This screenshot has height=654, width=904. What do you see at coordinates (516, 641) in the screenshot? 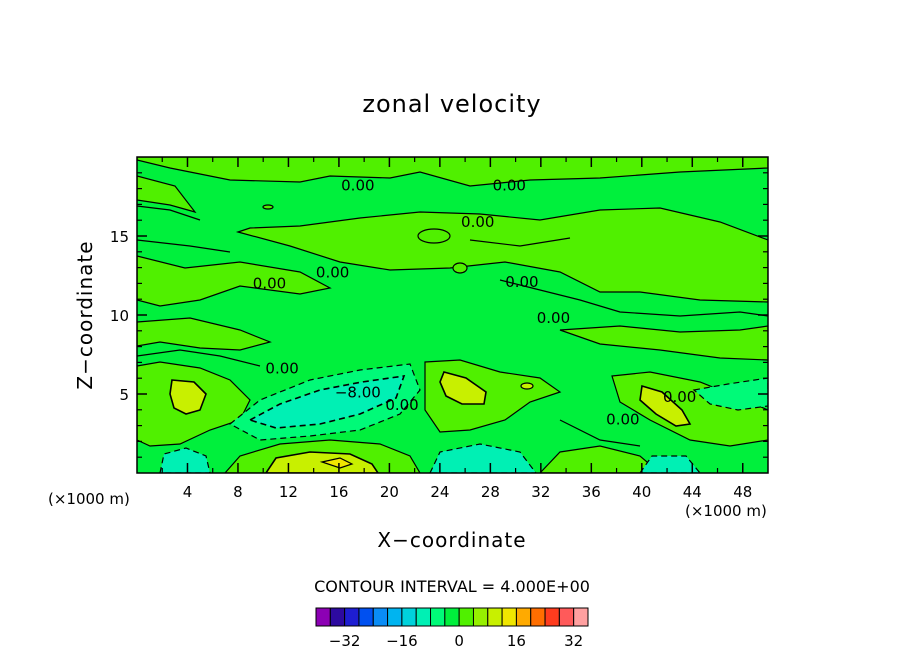
I see `colorbar-tick-label: 16` at bounding box center [516, 641].